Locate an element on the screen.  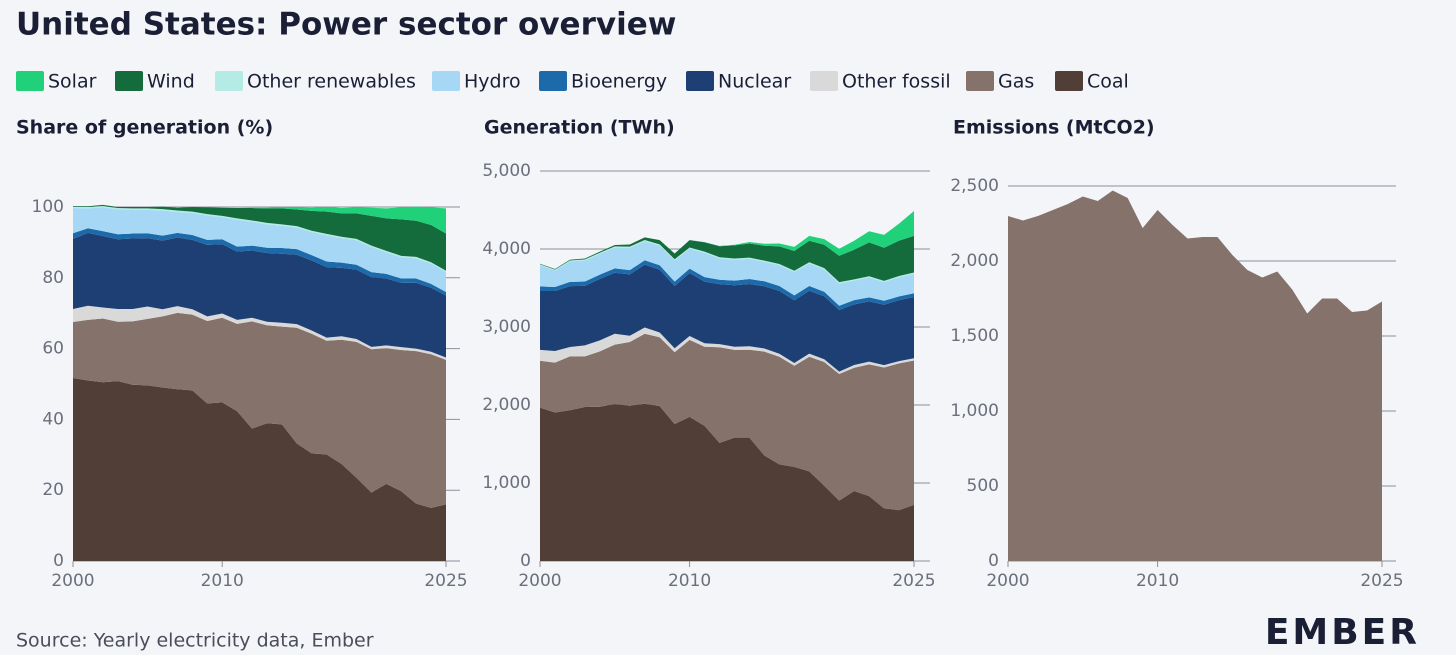
legend-label: Nuclear is located at coordinates (754, 82).